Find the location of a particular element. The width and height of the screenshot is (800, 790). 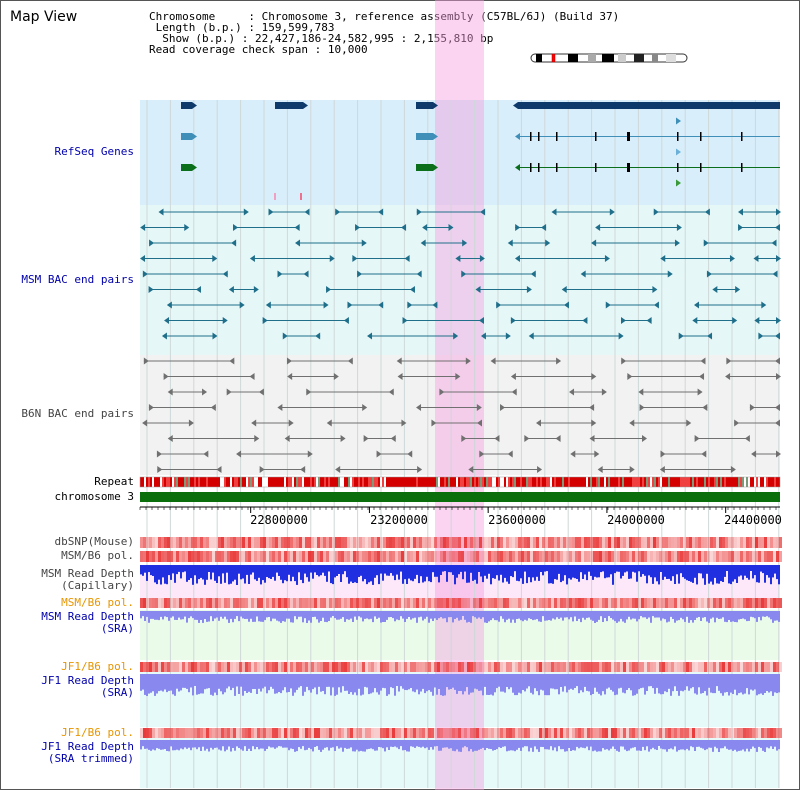

track-label-dbsnp: dbSNP(Mouse) is located at coordinates (94, 541).